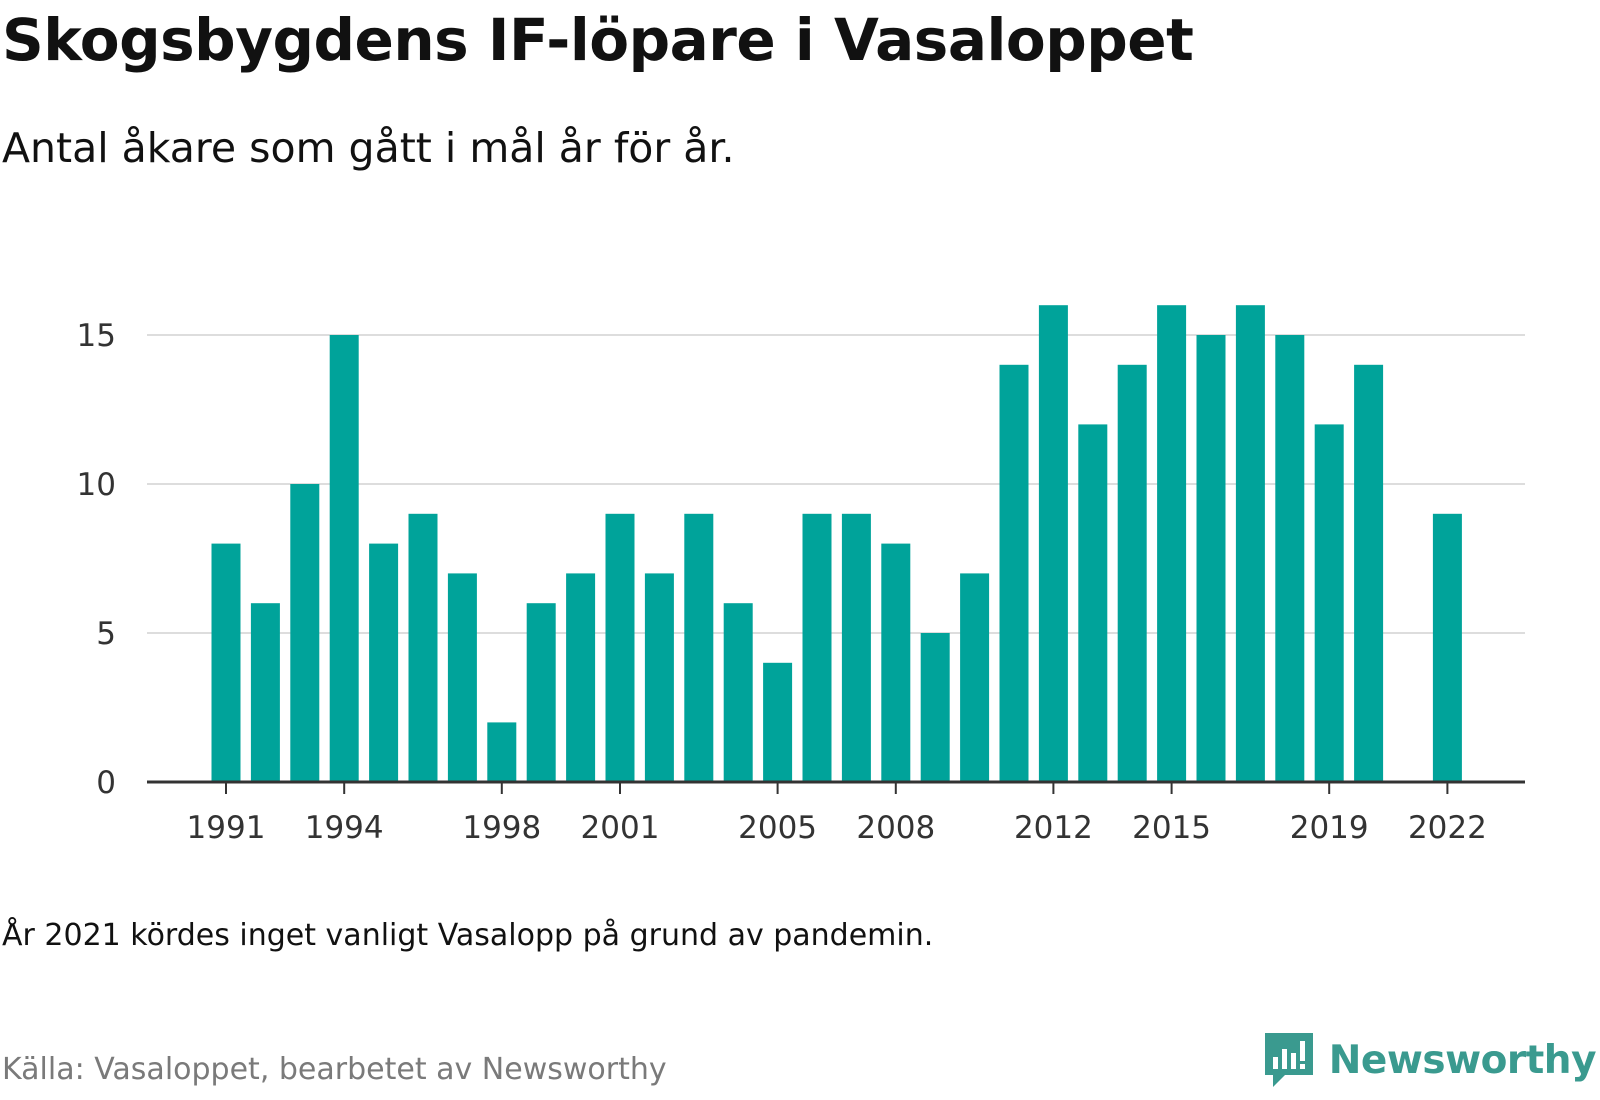  I want to click on bar-1993, so click(305, 633).